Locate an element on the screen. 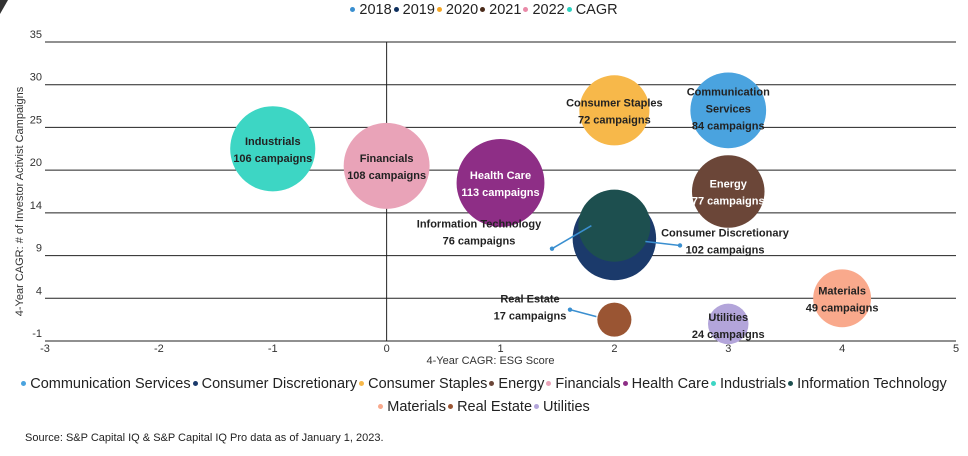 The image size is (968, 456). year-legend-item-2022: 2022 is located at coordinates (544, 10).